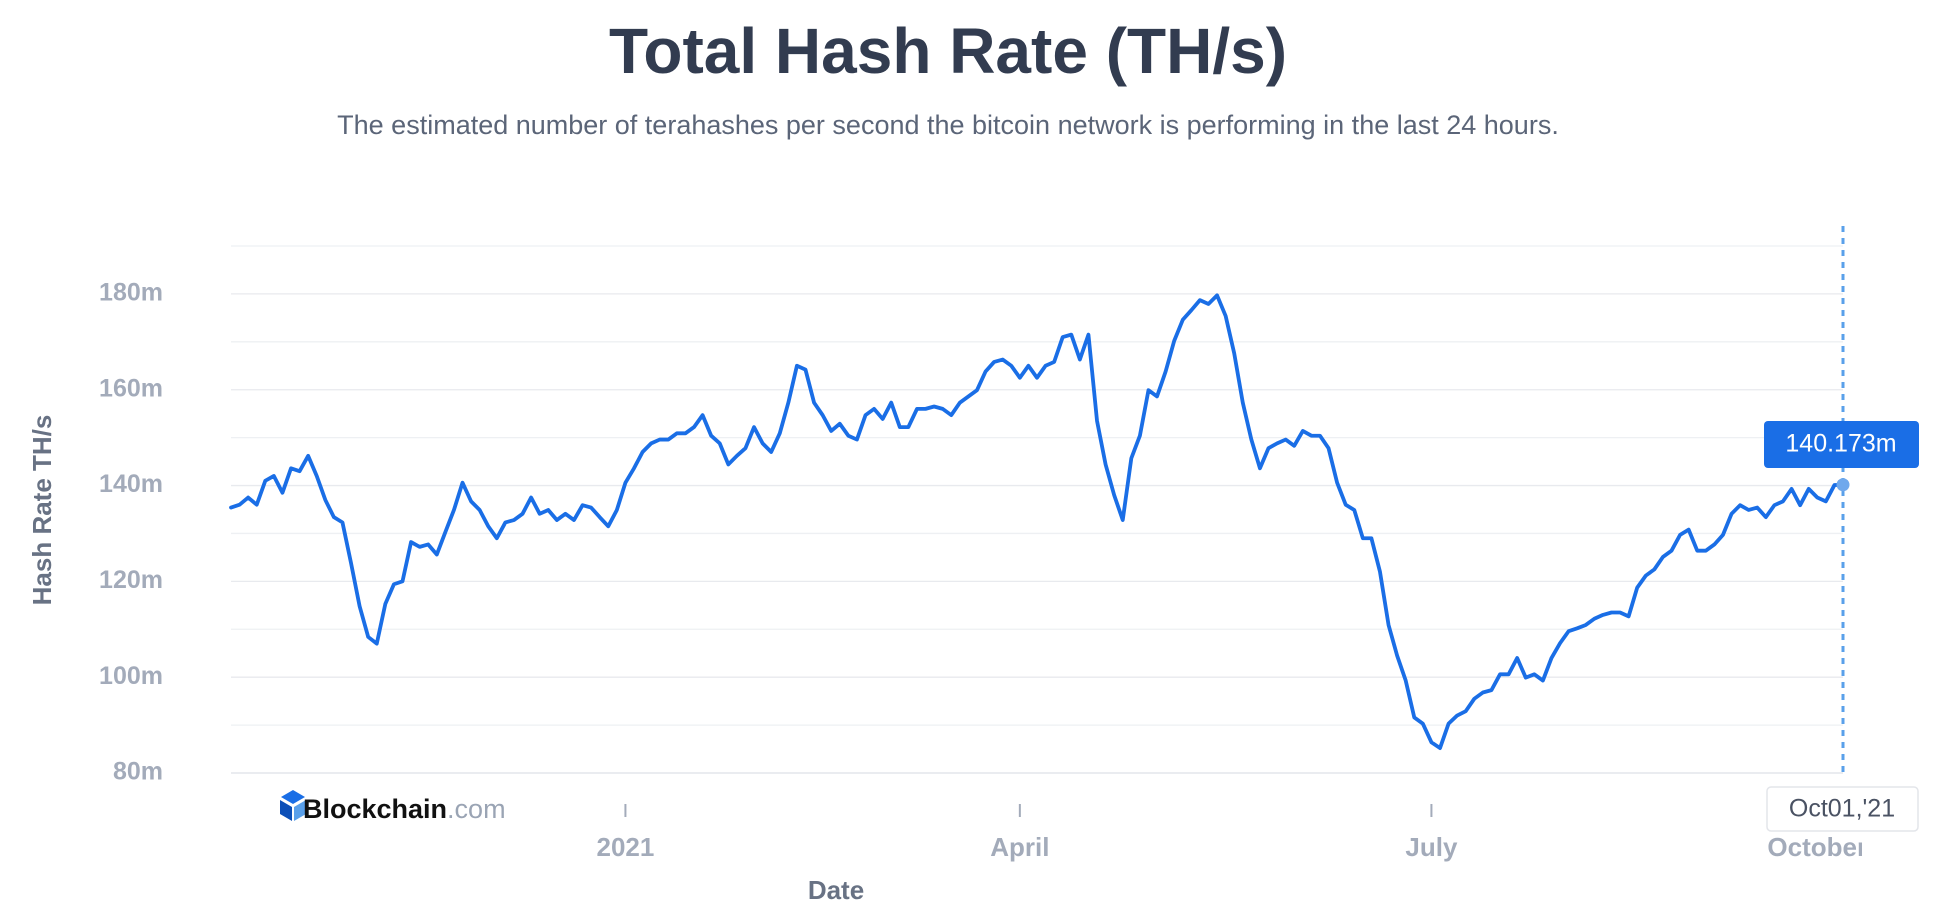 This screenshot has height=920, width=1940. I want to click on value-badge, so click(1841, 444).